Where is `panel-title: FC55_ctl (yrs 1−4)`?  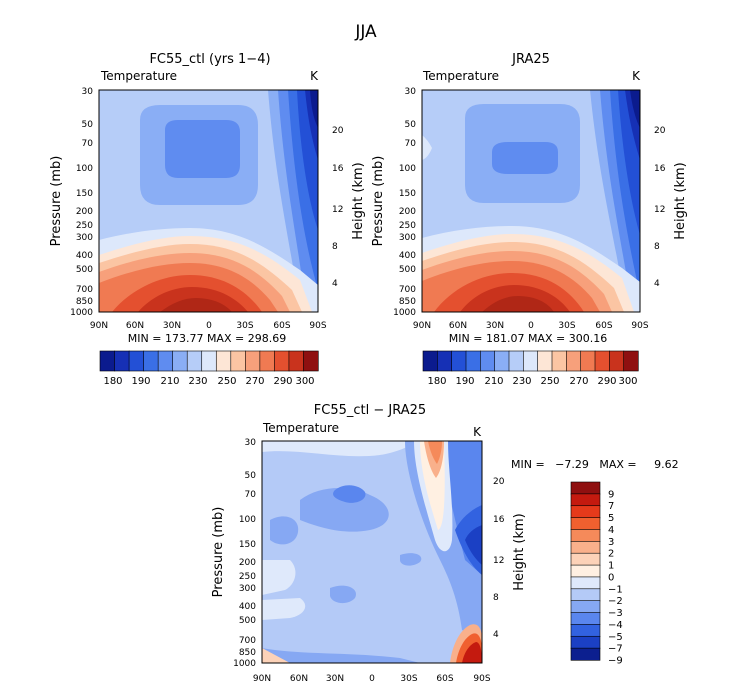 panel-title: FC55_ctl (yrs 1−4) is located at coordinates (209, 59).